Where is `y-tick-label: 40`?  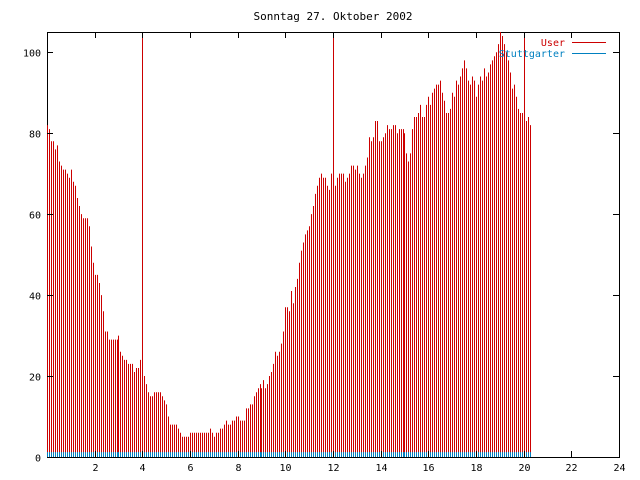 y-tick-label: 40 is located at coordinates (35, 297).